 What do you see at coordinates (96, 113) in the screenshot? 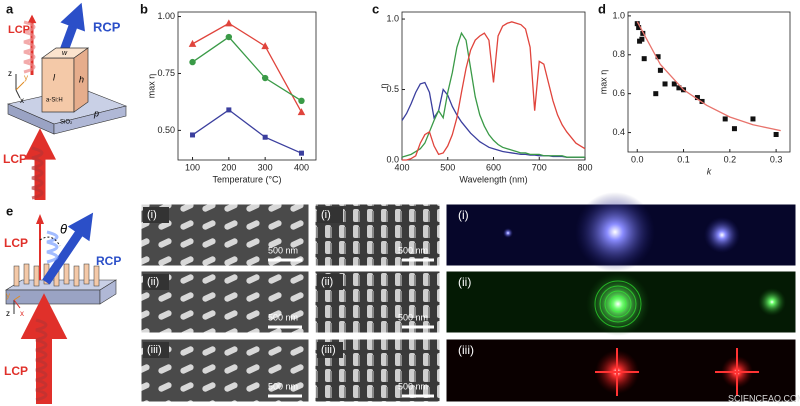
I see `label: p` at bounding box center [96, 113].